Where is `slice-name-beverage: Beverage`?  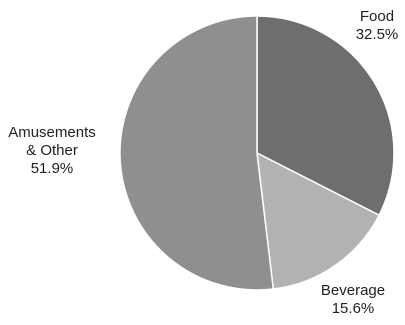 slice-name-beverage: Beverage is located at coordinates (353, 290).